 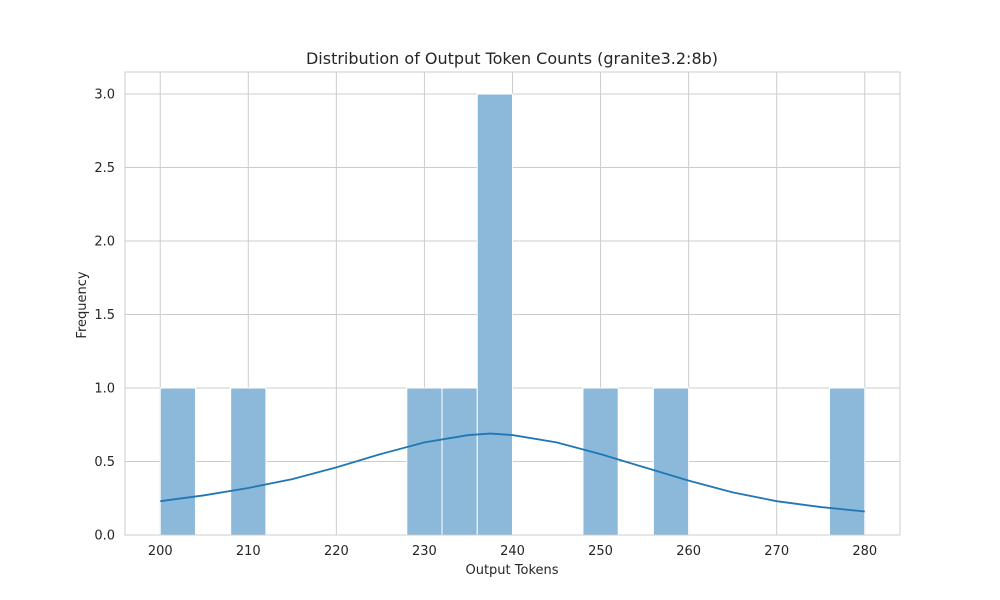 What do you see at coordinates (104, 95) in the screenshot?
I see `y-tick-label: 3.0` at bounding box center [104, 95].